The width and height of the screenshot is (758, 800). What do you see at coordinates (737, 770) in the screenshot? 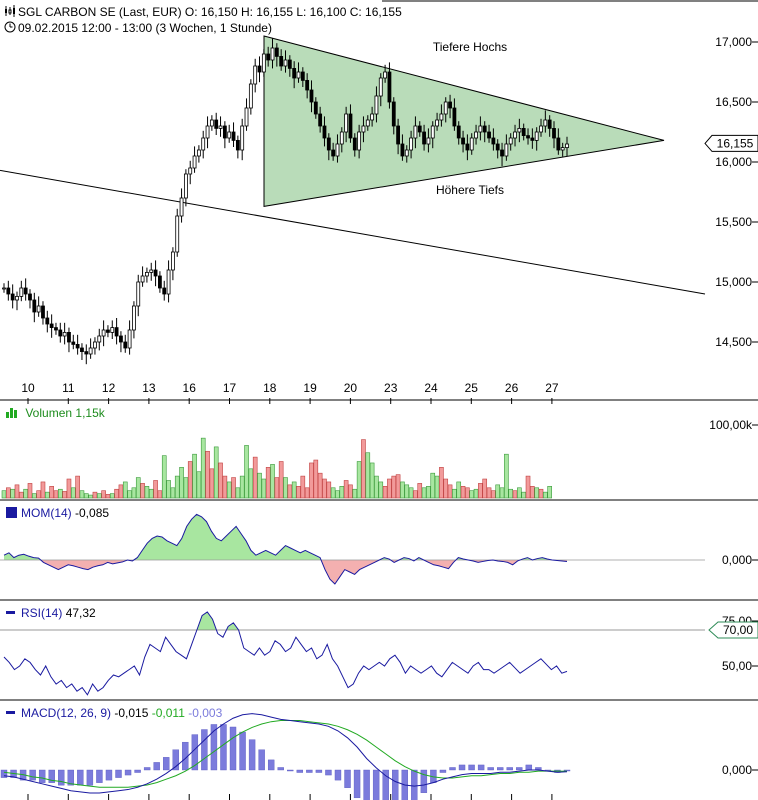
I see `macd-tick-label: 0,000` at bounding box center [737, 770].